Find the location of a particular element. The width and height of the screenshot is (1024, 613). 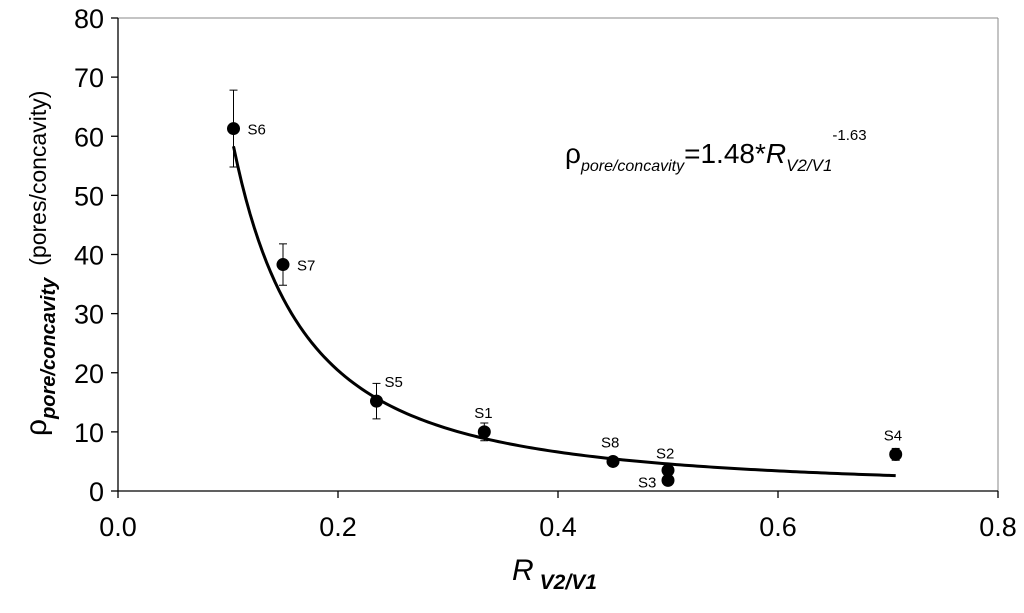

data-point-s4: S4 is located at coordinates (893, 444).